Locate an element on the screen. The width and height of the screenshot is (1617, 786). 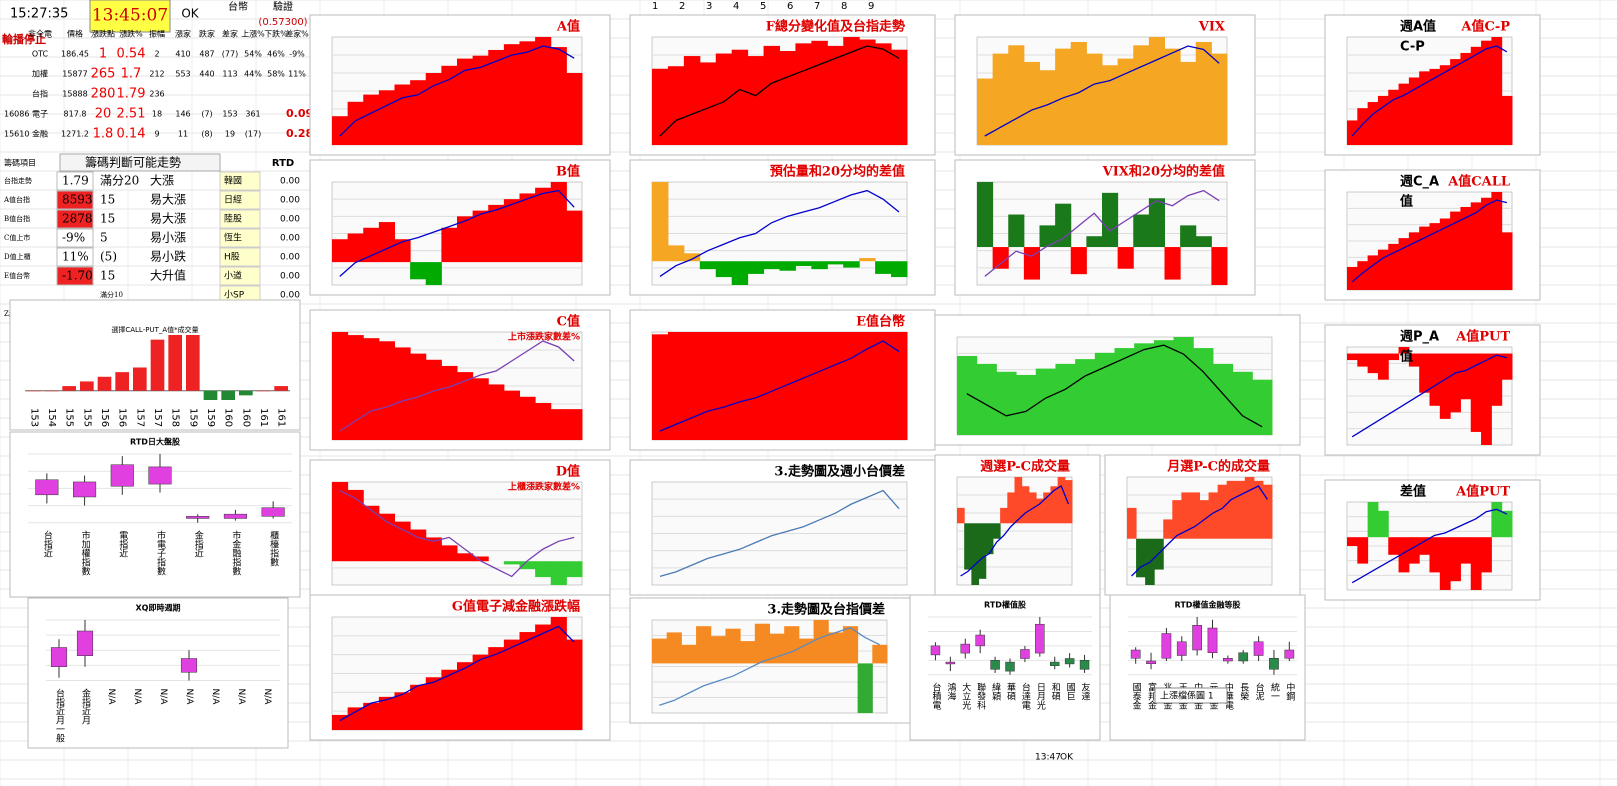
table-cell: 15888 is located at coordinates (74, 94).